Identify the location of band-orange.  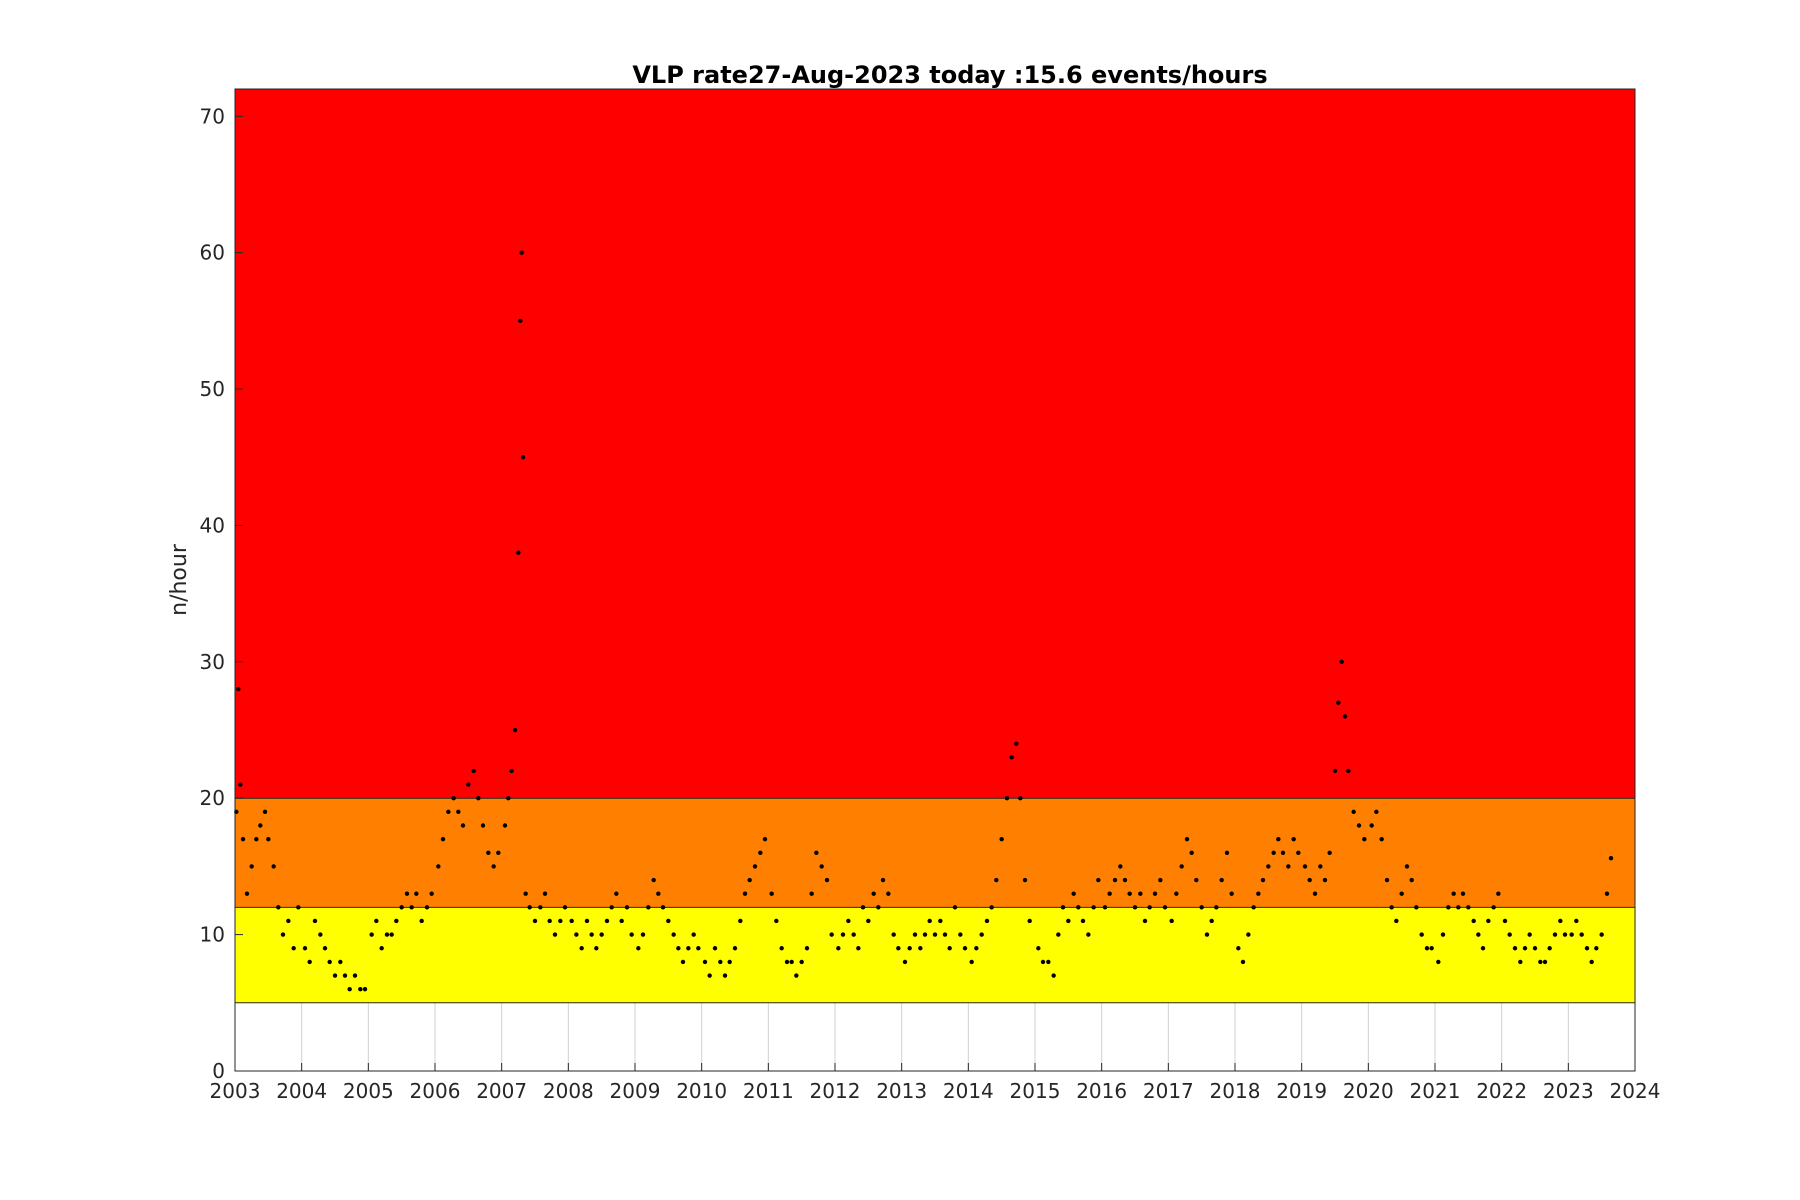
(935, 853).